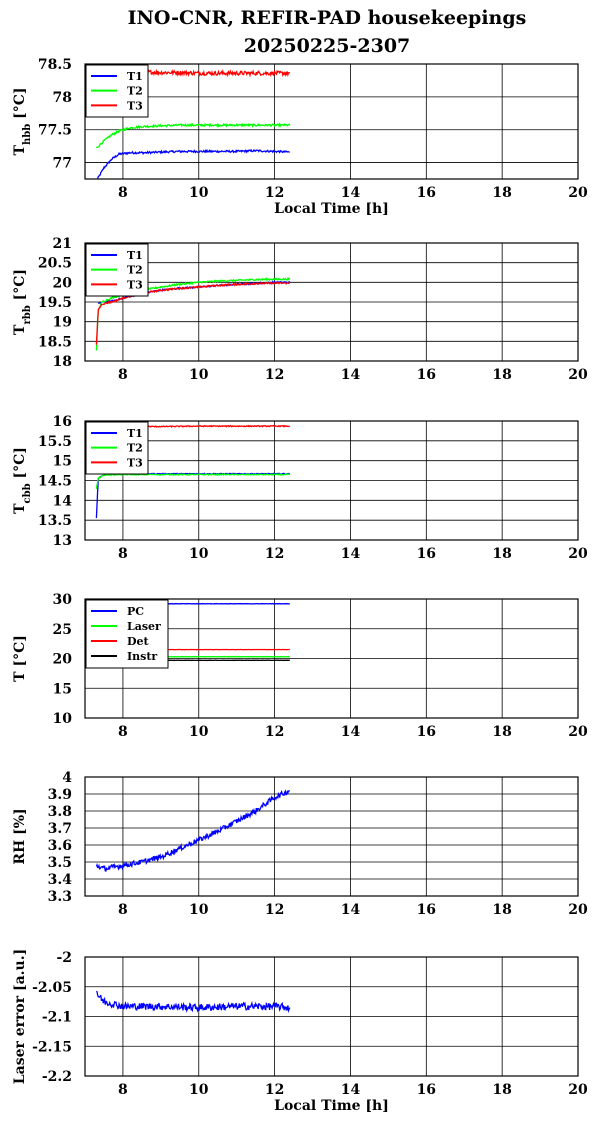 The height and width of the screenshot is (1134, 595). I want to click on y-tick-label: 19, so click(62, 323).